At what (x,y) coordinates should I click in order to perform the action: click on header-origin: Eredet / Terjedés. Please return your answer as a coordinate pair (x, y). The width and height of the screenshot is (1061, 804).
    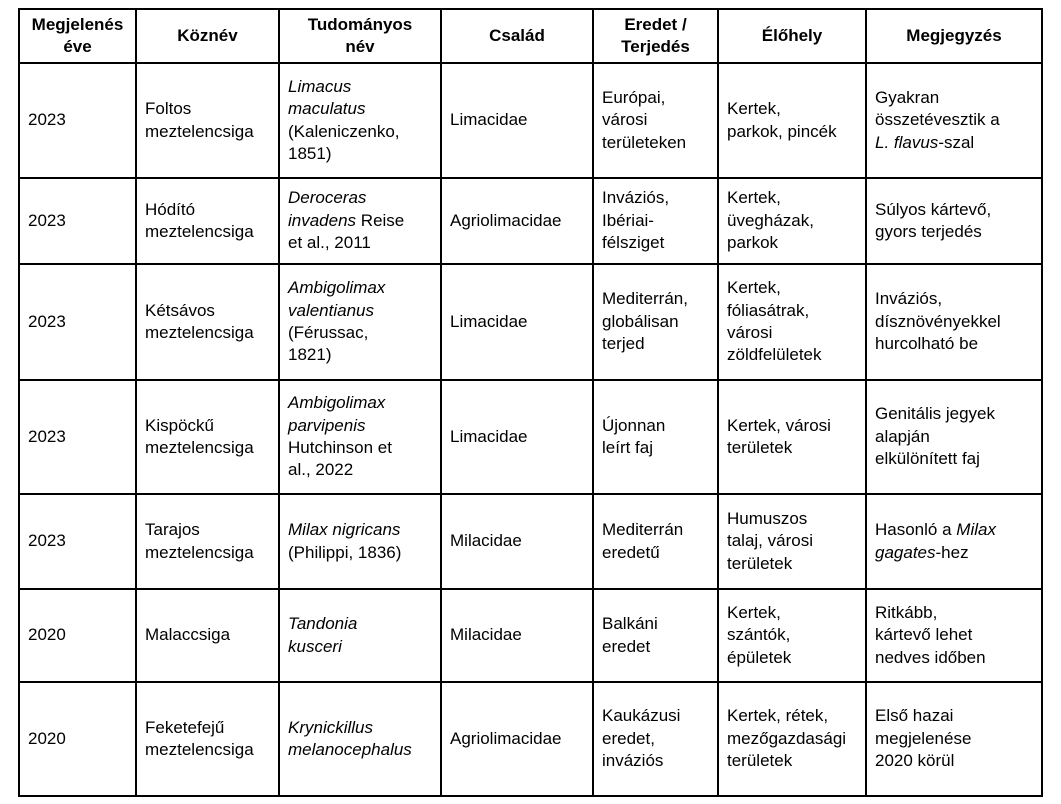
    Looking at the image, I should click on (655, 36).